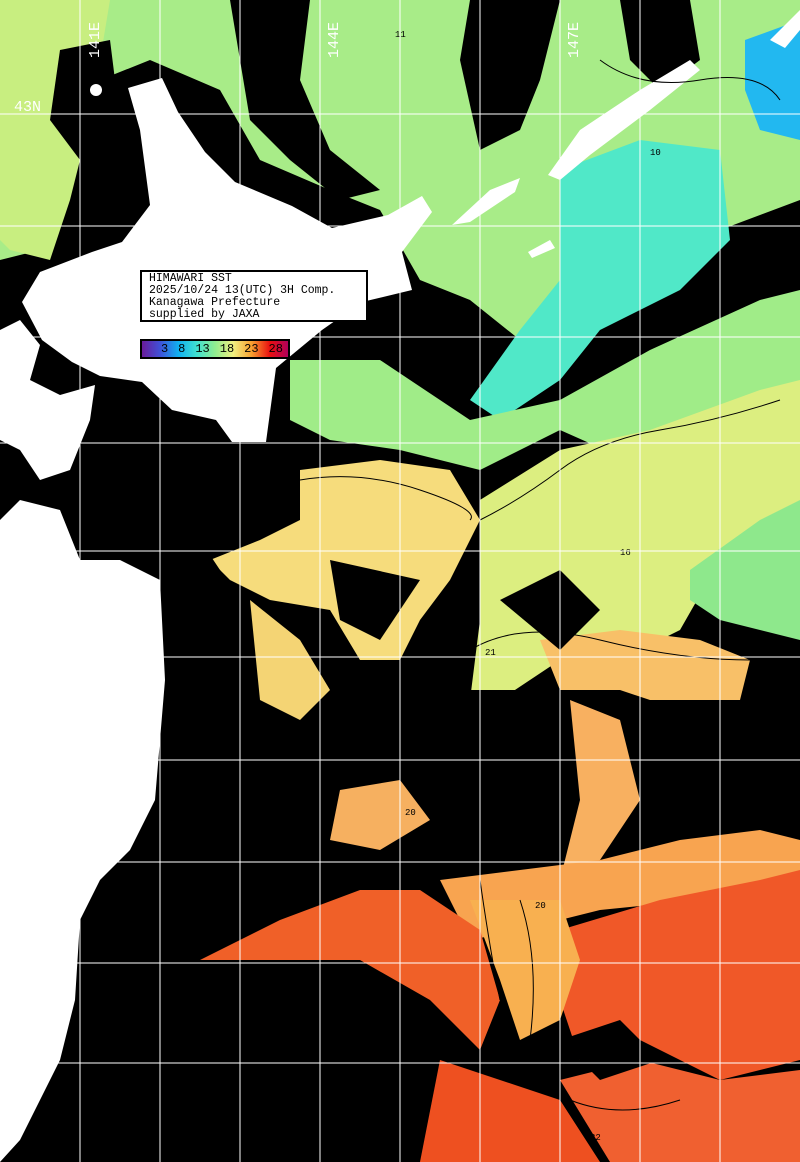 The width and height of the screenshot is (800, 1162). I want to click on product-title: HIMAWARI SST, so click(190, 278).